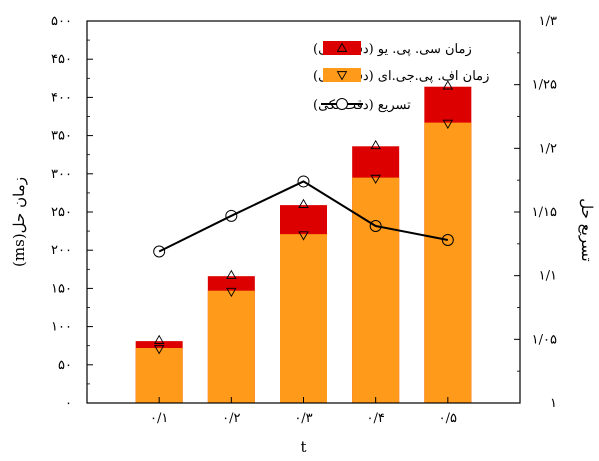  Describe the element at coordinates (544, 339) in the screenshot. I see `y-tick-label-right: ۱/۰۵` at that location.